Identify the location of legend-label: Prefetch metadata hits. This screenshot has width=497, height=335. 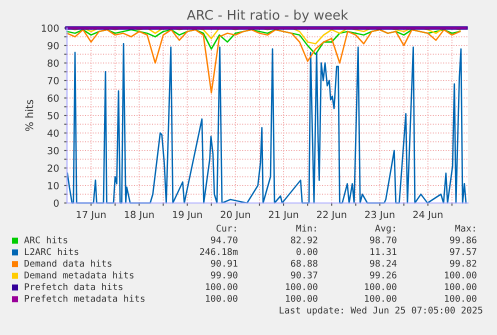
(84, 298).